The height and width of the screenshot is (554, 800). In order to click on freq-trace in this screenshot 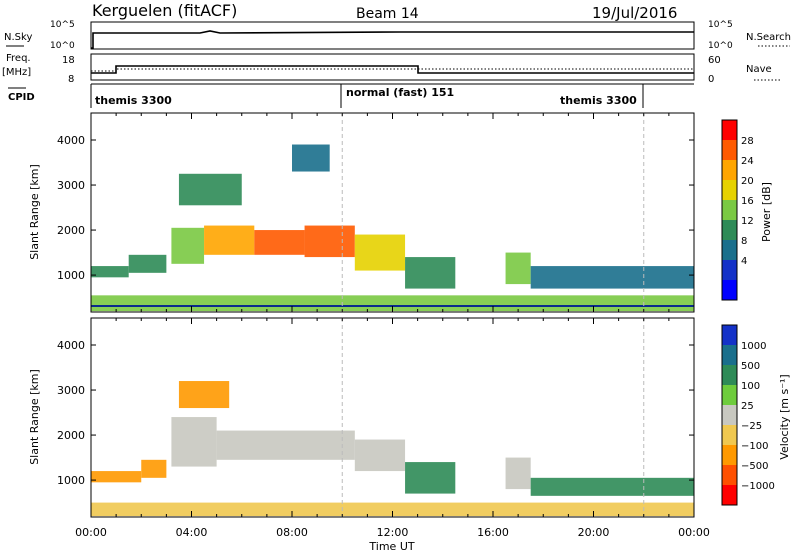, I will do `click(392, 69)`.